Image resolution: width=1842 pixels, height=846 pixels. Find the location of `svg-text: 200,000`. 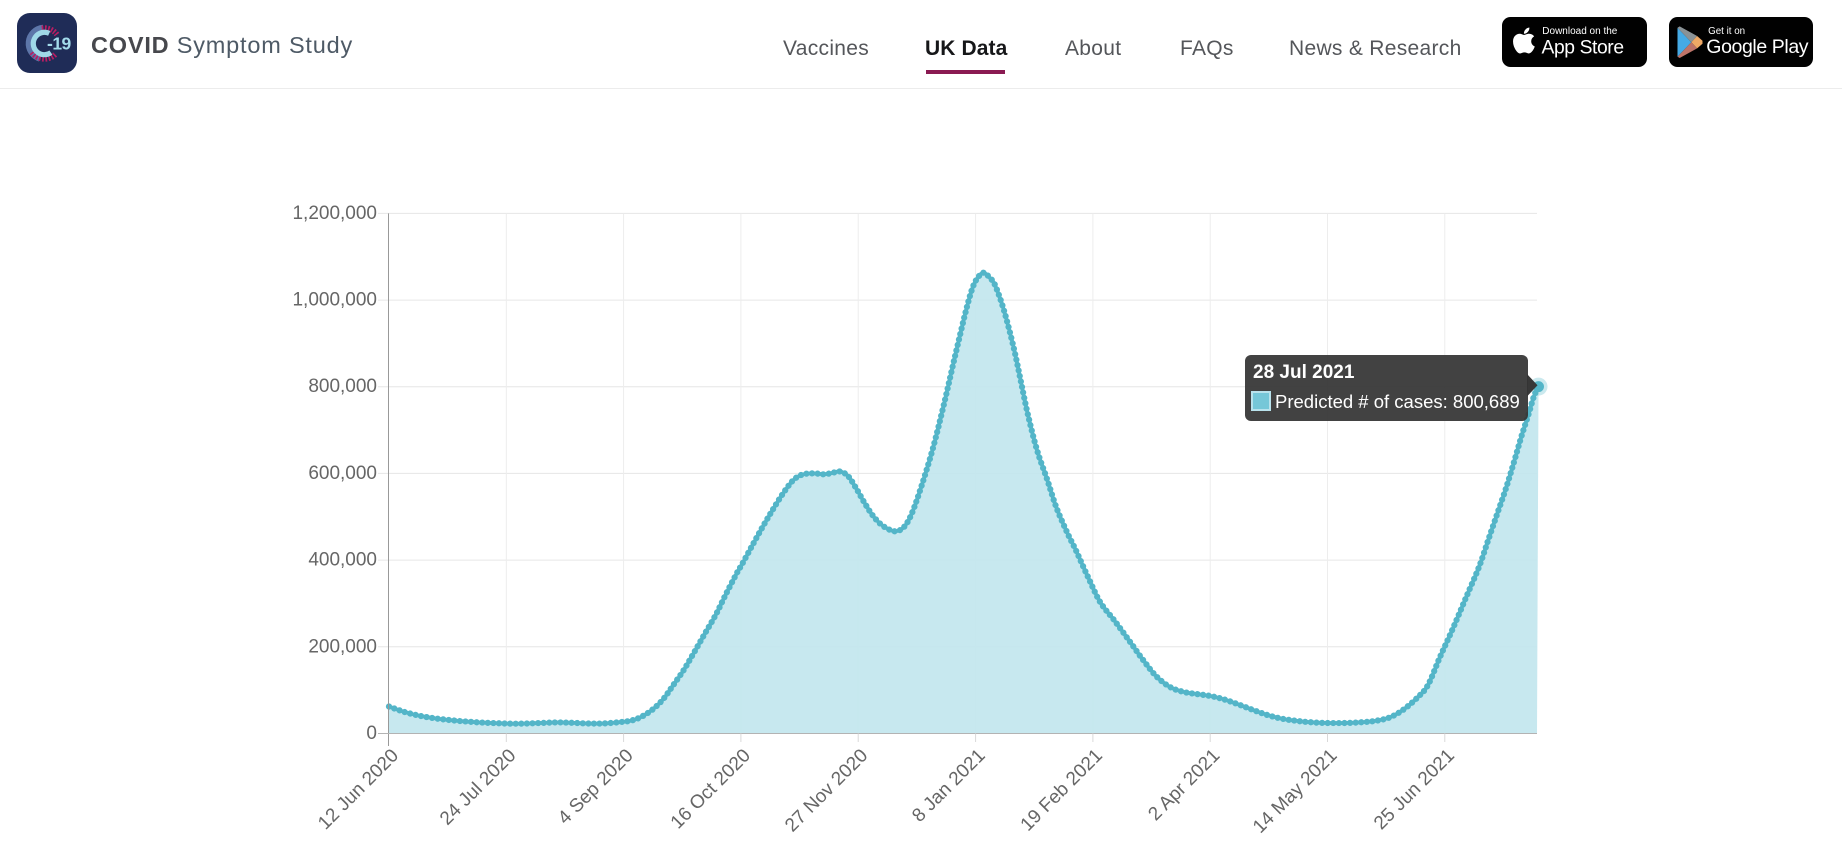

svg-text: 200,000 is located at coordinates (342, 646).